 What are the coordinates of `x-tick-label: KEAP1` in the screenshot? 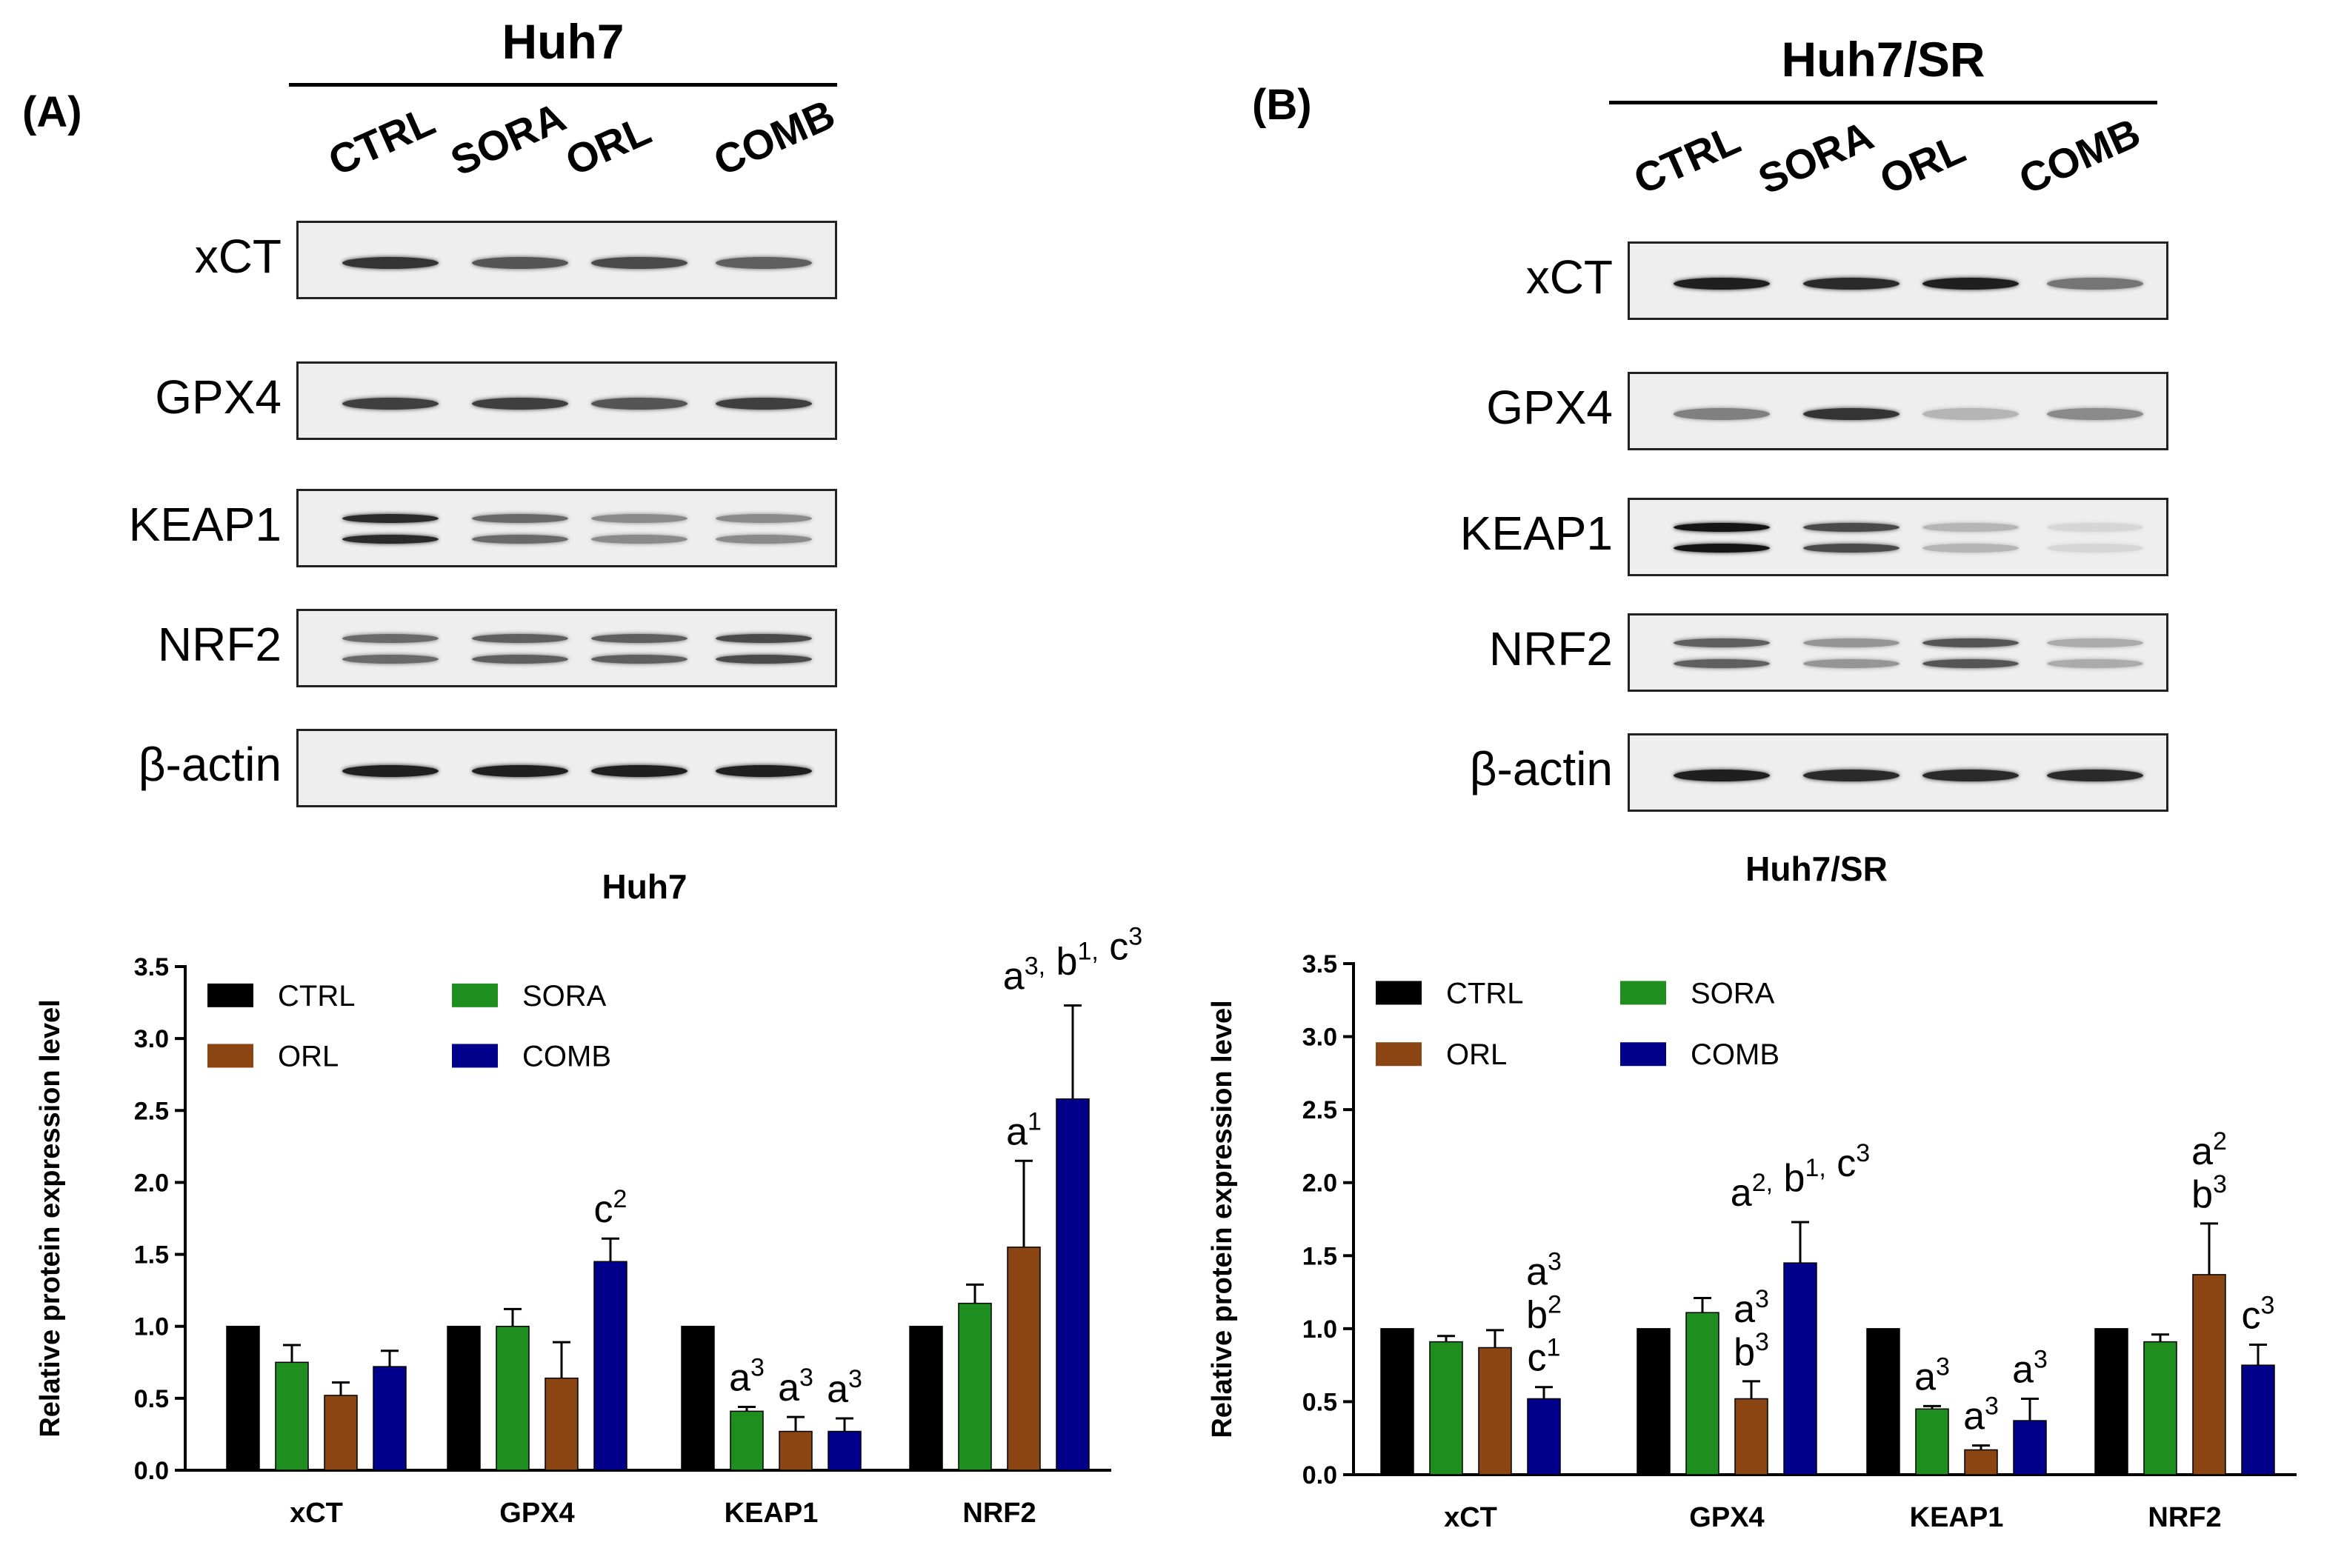 It's located at (1957, 1517).